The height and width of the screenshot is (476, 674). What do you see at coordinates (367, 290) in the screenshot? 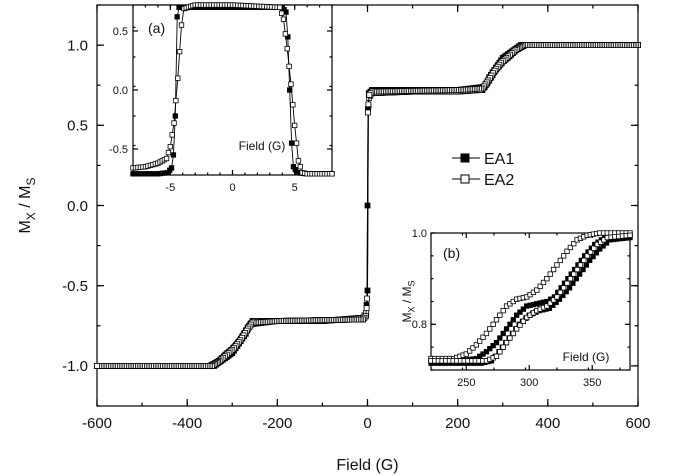
I see `data-point-ea1` at bounding box center [367, 290].